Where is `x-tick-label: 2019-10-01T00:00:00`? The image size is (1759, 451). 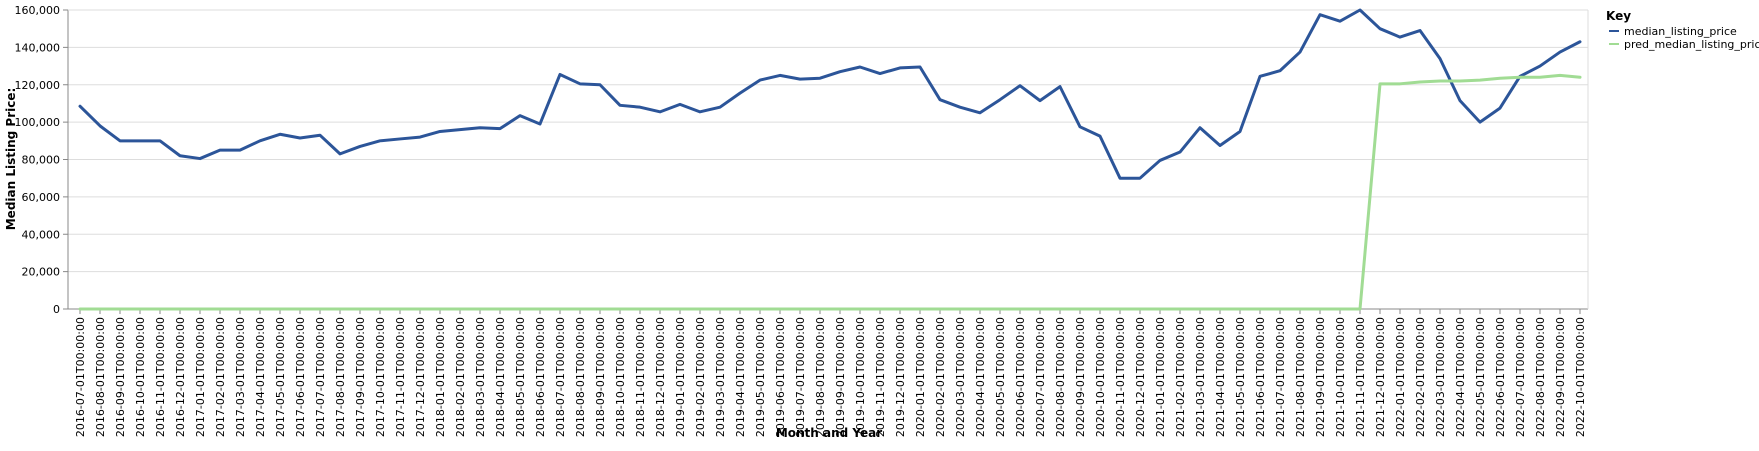
x-tick-label: 2019-10-01T00:00:00 is located at coordinates (860, 377).